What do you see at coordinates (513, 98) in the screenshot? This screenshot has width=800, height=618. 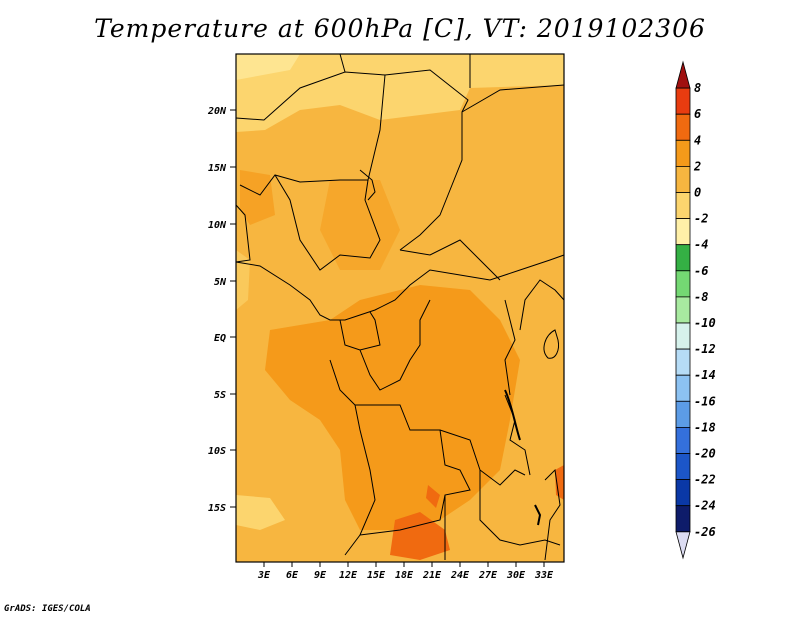 I see `border-egypt` at bounding box center [513, 98].